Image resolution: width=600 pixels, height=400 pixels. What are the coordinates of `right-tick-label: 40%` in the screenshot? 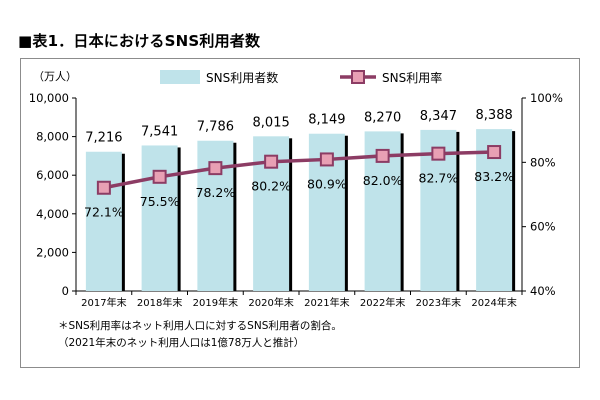 It's located at (543, 291).